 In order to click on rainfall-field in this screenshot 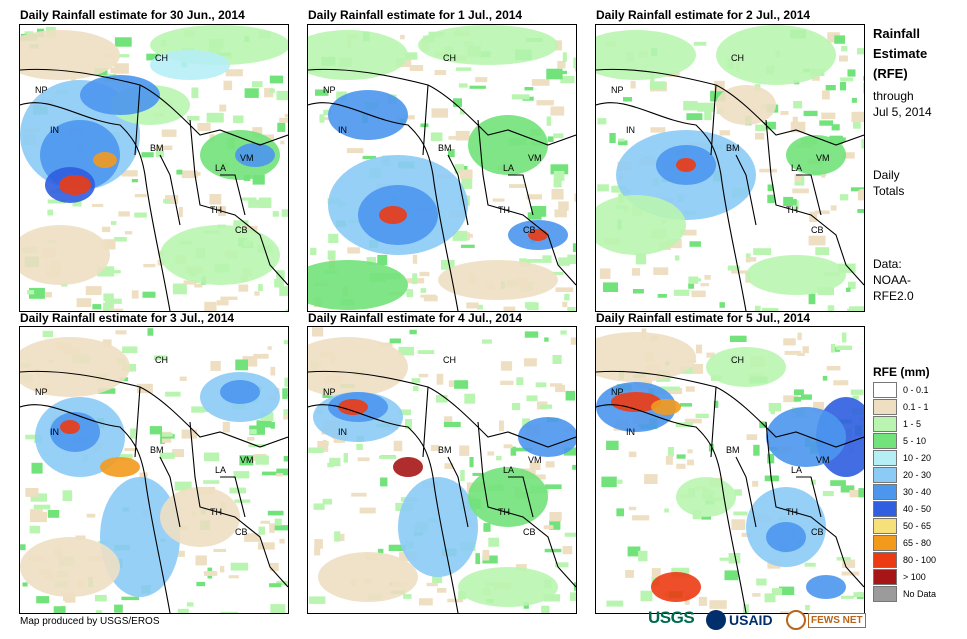, I will do `click(154, 168)`.